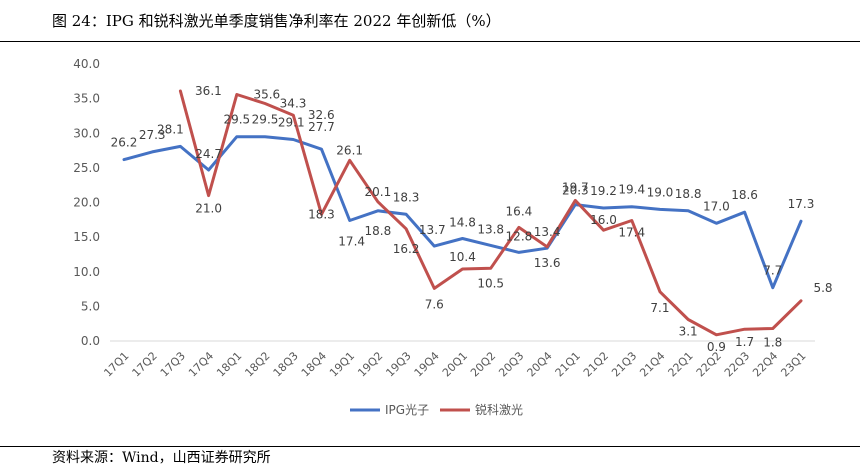  What do you see at coordinates (455, 364) in the screenshot?
I see `x-tick-label: 20Q1` at bounding box center [455, 364].